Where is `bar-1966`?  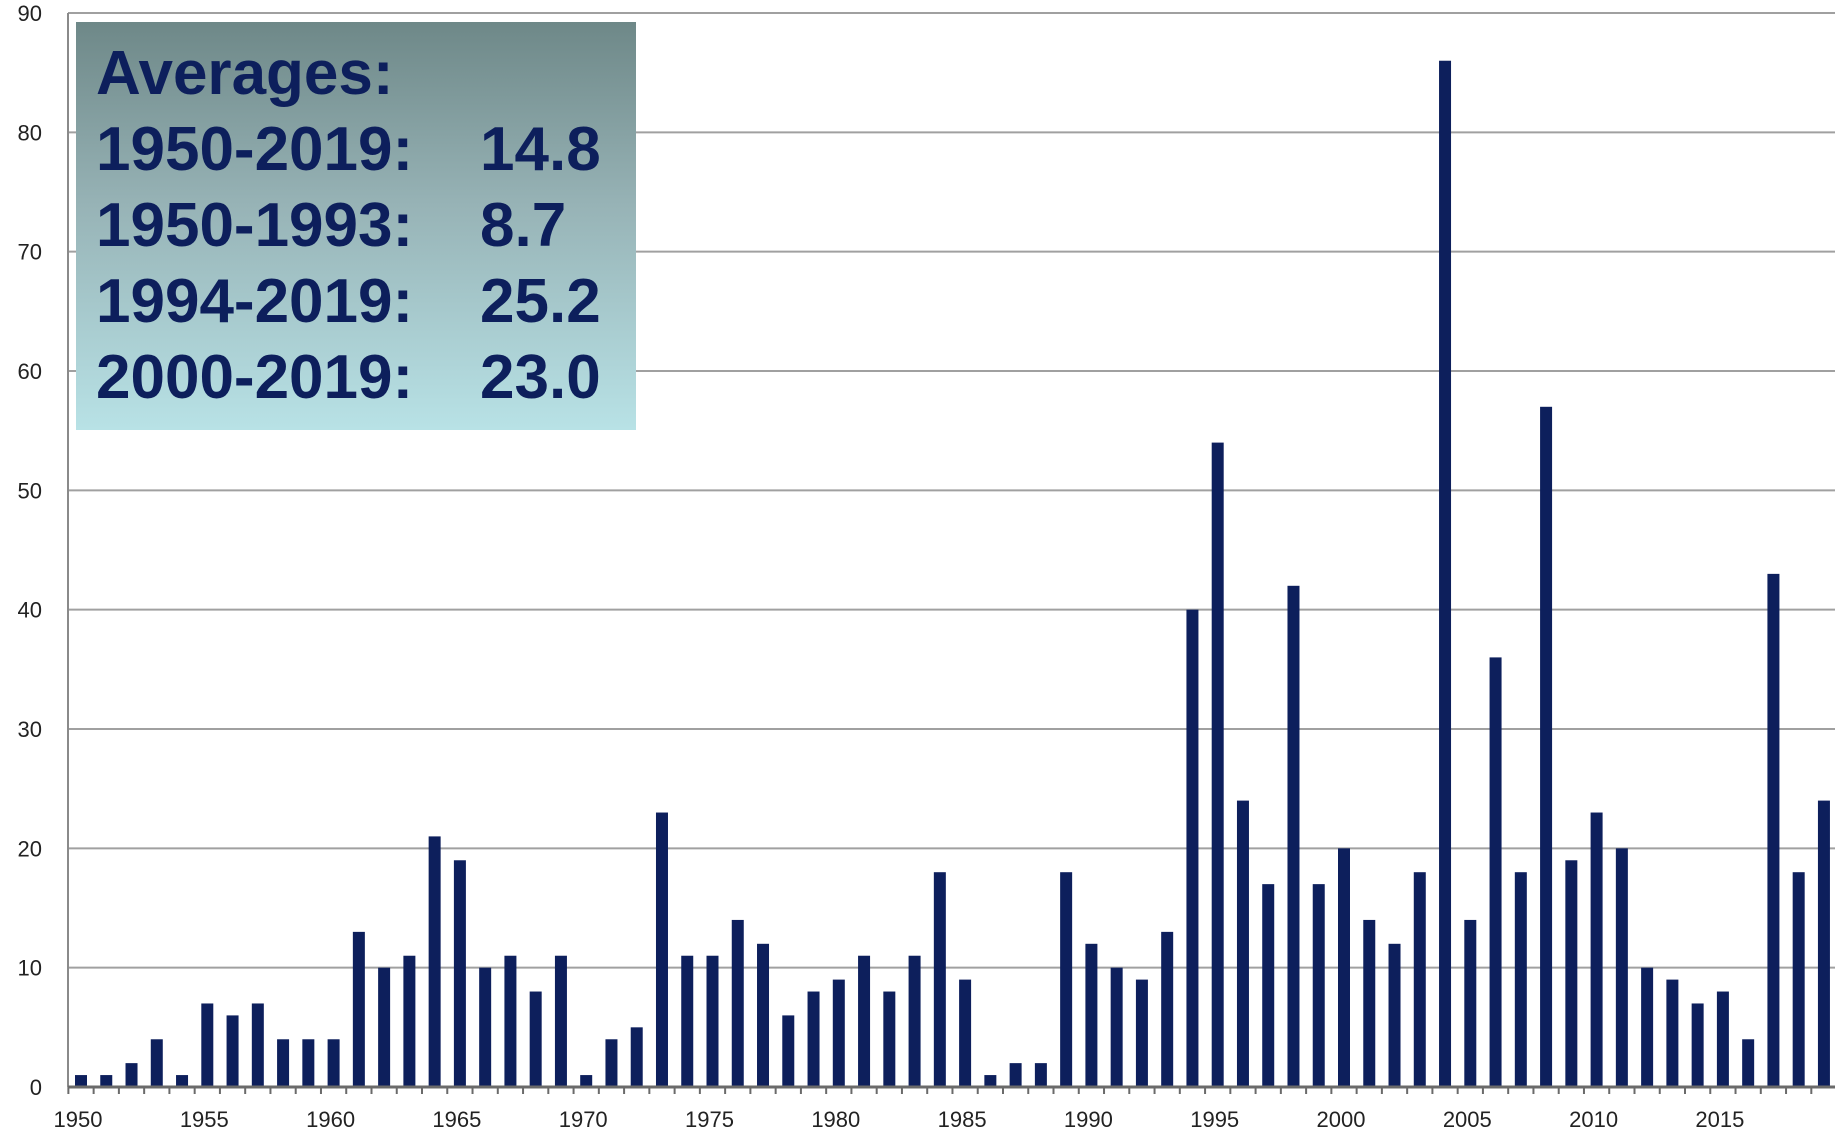 bar-1966 is located at coordinates (485, 1027).